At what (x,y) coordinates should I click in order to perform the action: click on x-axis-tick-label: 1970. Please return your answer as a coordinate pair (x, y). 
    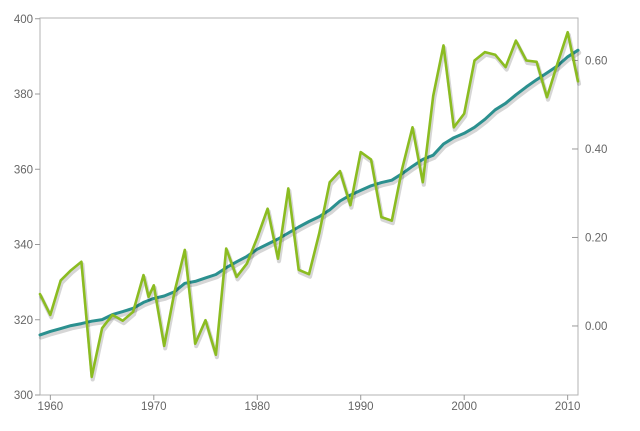
    Looking at the image, I should click on (154, 407).